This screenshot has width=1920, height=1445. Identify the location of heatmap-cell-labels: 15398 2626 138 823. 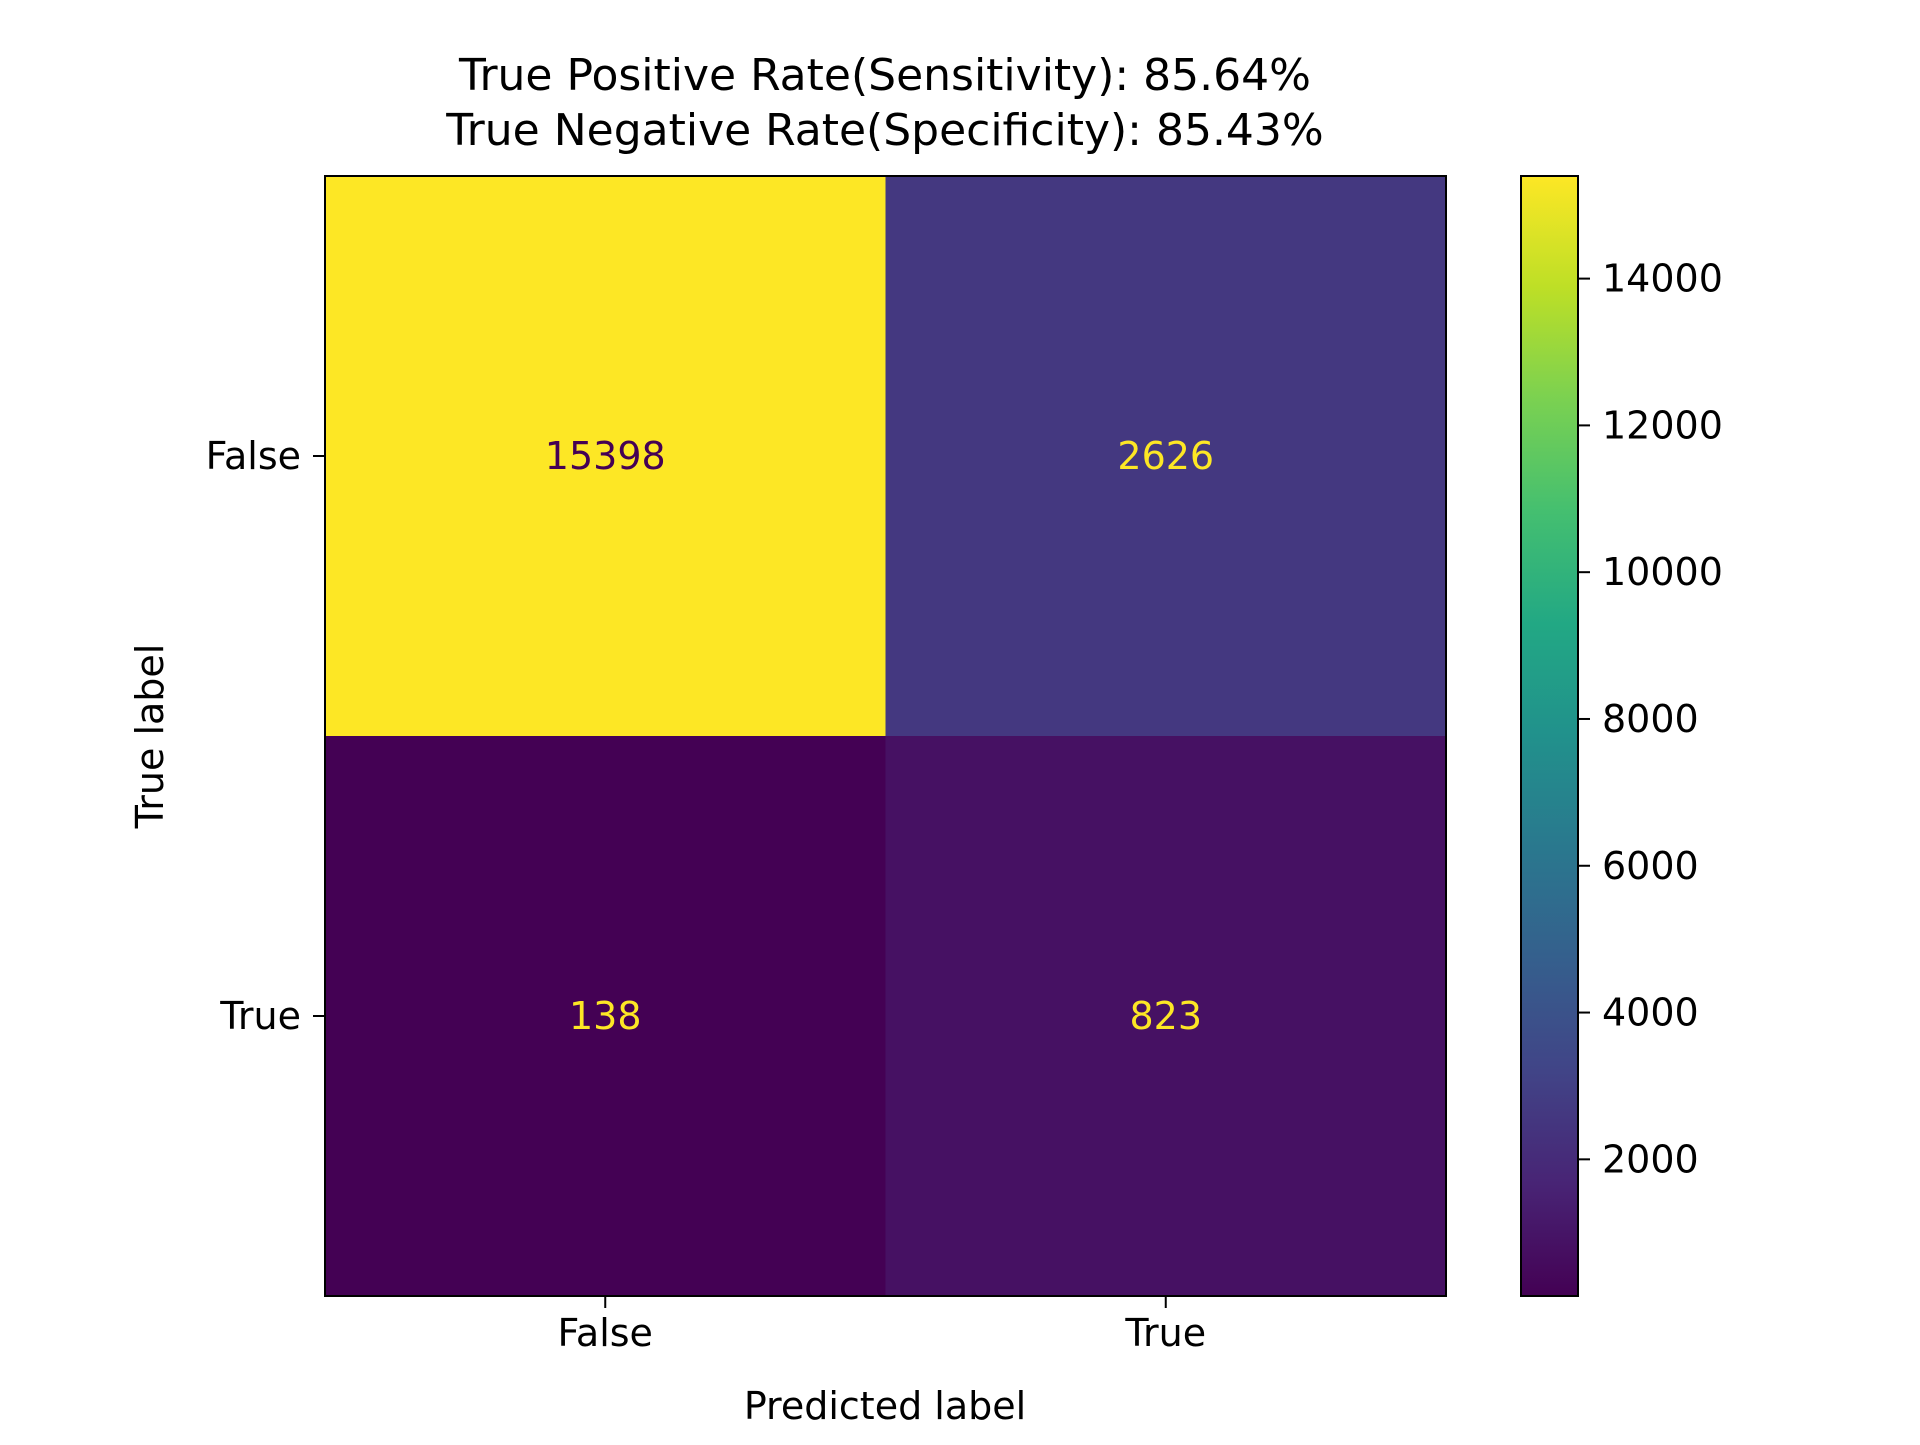
(879, 736).